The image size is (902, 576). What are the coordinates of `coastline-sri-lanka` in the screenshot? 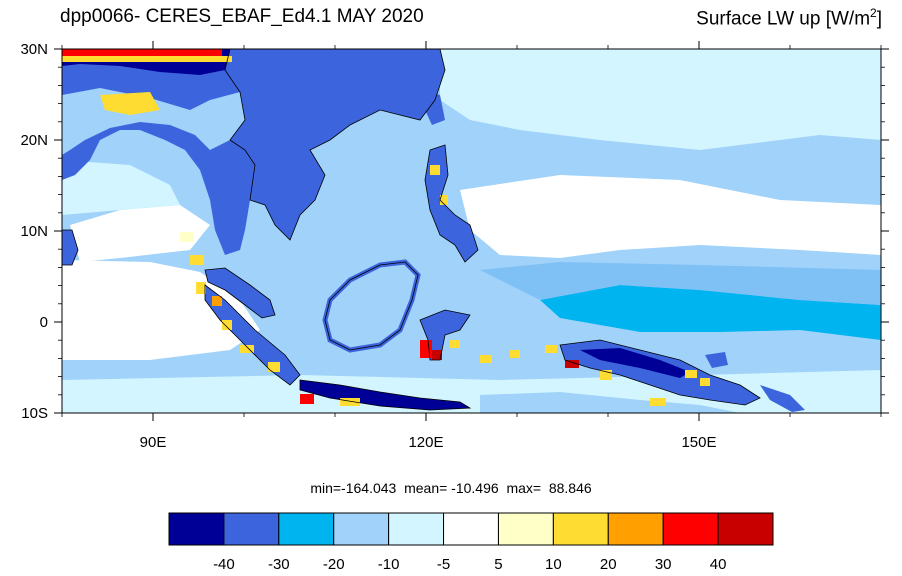 It's located at (70, 247).